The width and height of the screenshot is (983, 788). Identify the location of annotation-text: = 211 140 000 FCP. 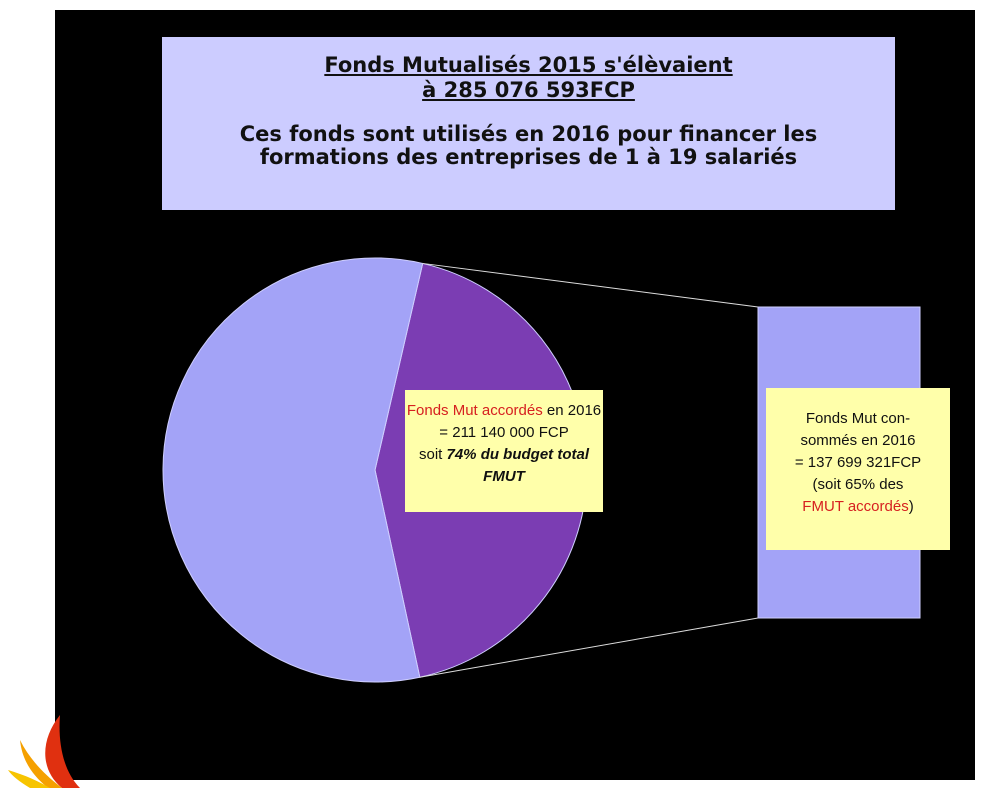
(504, 432).